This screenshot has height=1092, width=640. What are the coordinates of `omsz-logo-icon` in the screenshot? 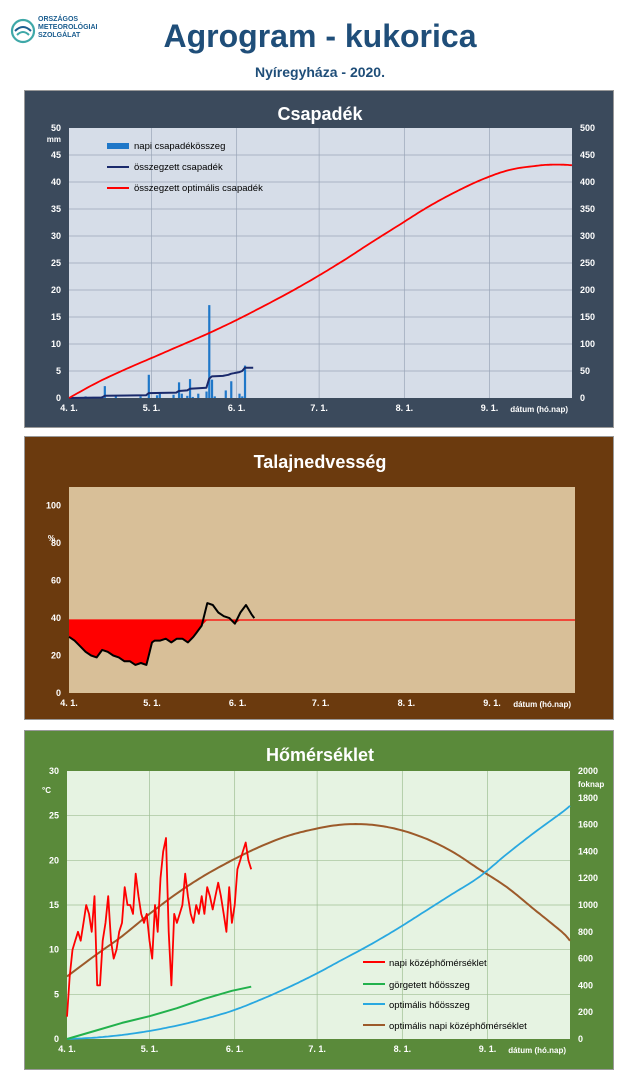 It's located at (23, 31).